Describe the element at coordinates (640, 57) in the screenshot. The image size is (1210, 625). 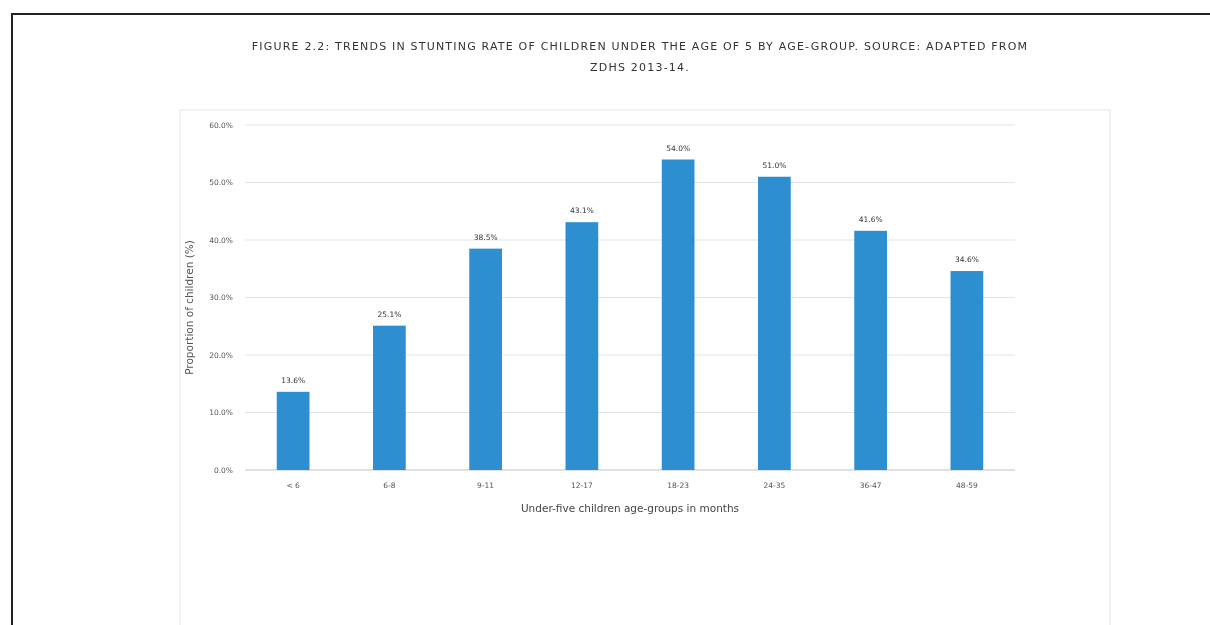
I see `chart-title: FIGURE 2.2: TRENDS IN STUNTING RATE OF CHILDREN UNDER THE AGE OF 5 BY AGE-GROUP. SOURCE: ADAPTED FROM ZDHS 2013-14.` at that location.